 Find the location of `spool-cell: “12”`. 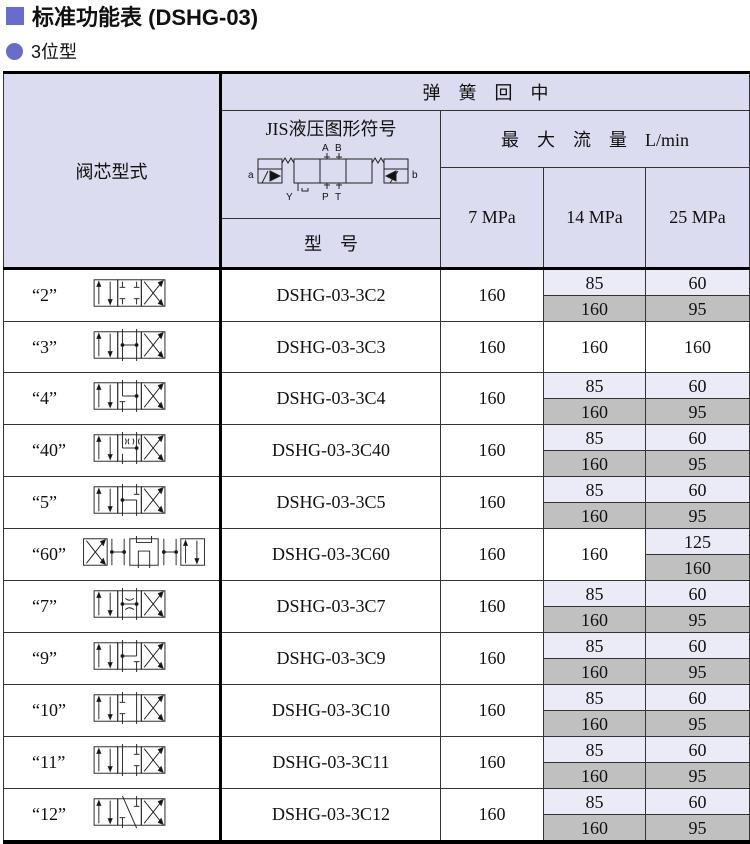

spool-cell: “12” is located at coordinates (112, 816).